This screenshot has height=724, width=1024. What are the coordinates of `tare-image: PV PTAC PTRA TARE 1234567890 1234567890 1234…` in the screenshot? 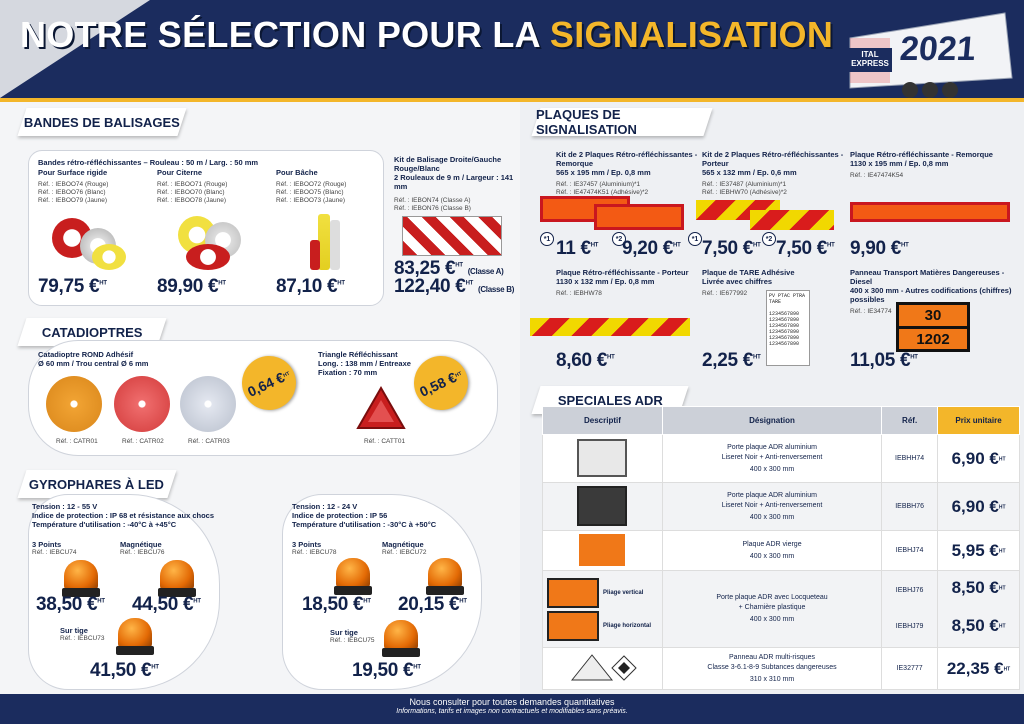 It's located at (788, 328).